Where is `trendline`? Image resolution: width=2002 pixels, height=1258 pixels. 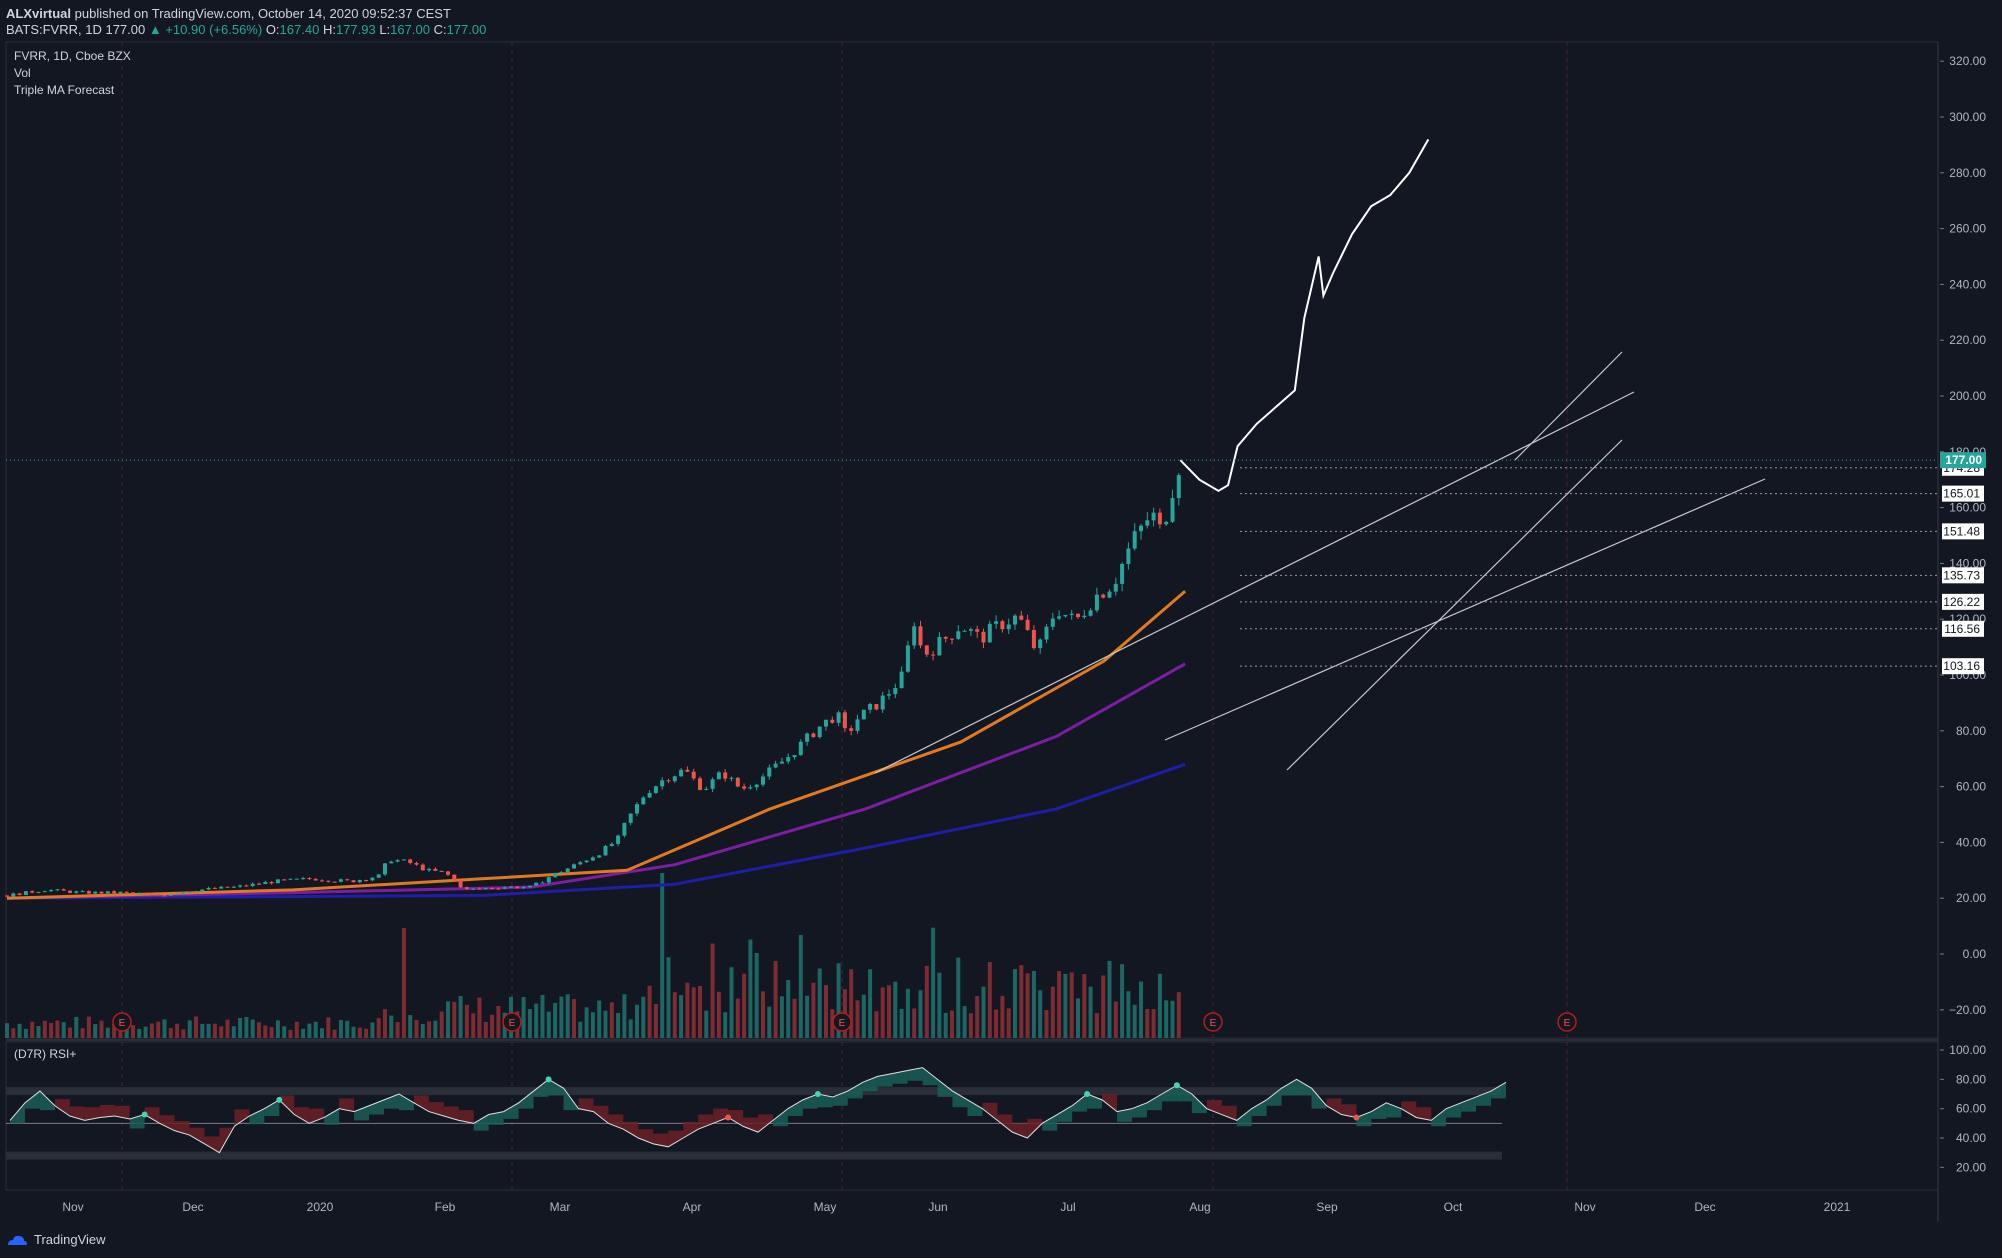 trendline is located at coordinates (1254, 582).